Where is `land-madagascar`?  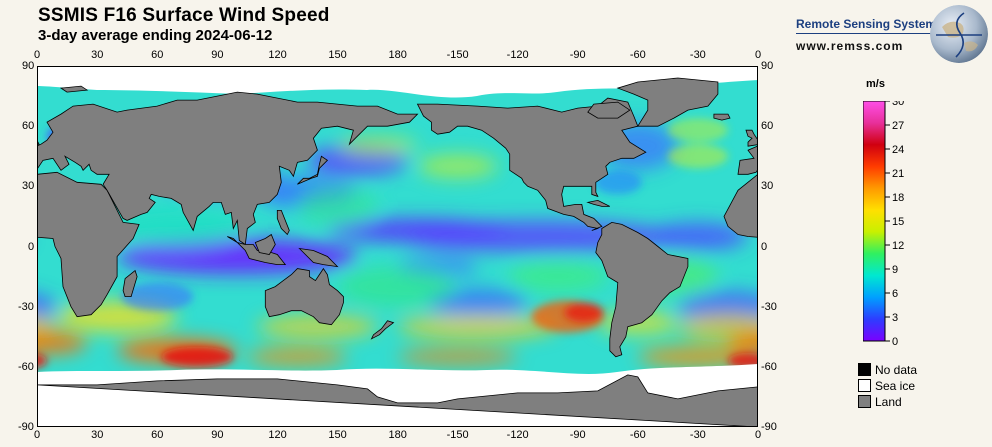 land-madagascar is located at coordinates (130, 283).